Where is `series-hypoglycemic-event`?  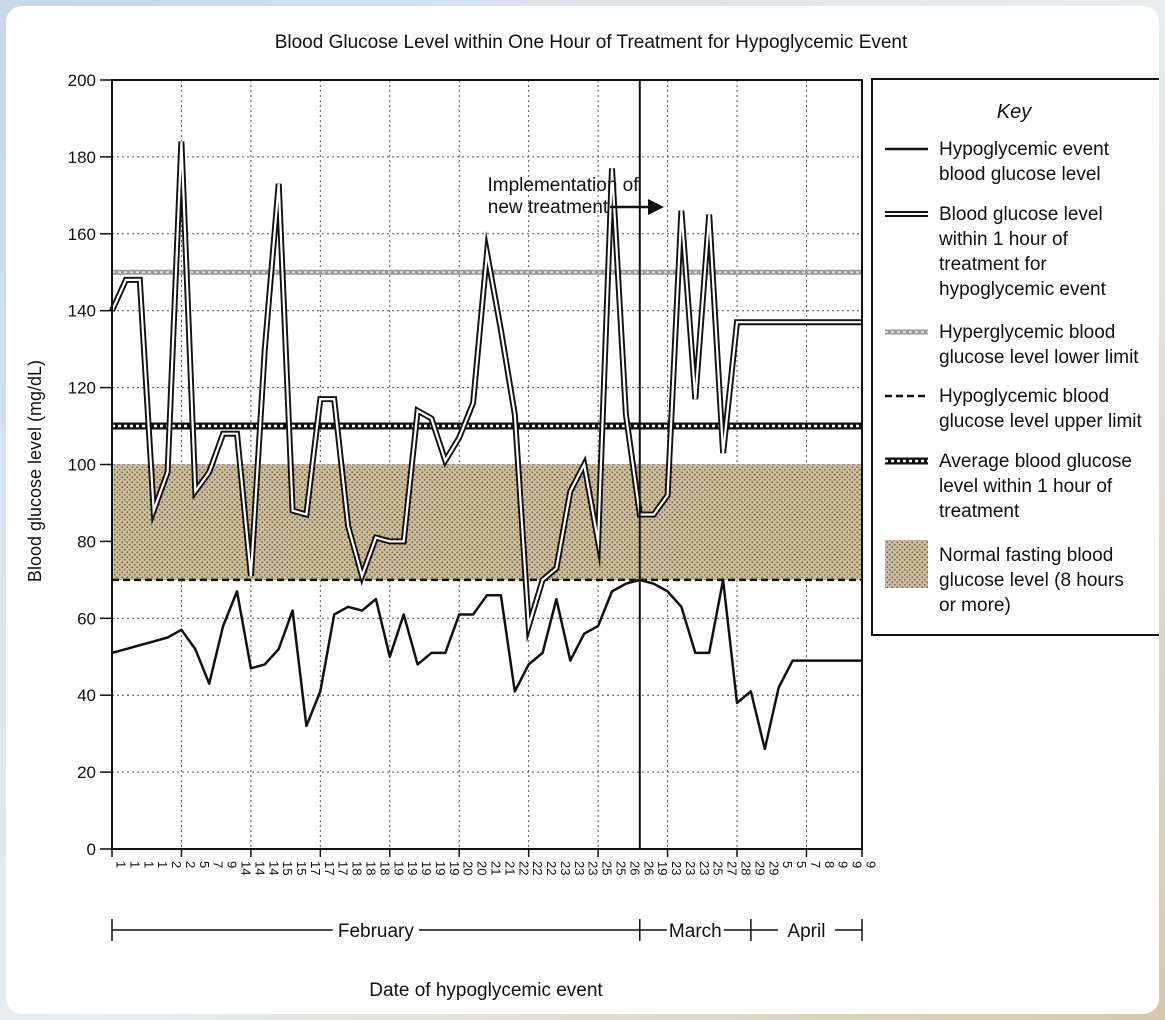
series-hypoglycemic-event is located at coordinates (486, 664).